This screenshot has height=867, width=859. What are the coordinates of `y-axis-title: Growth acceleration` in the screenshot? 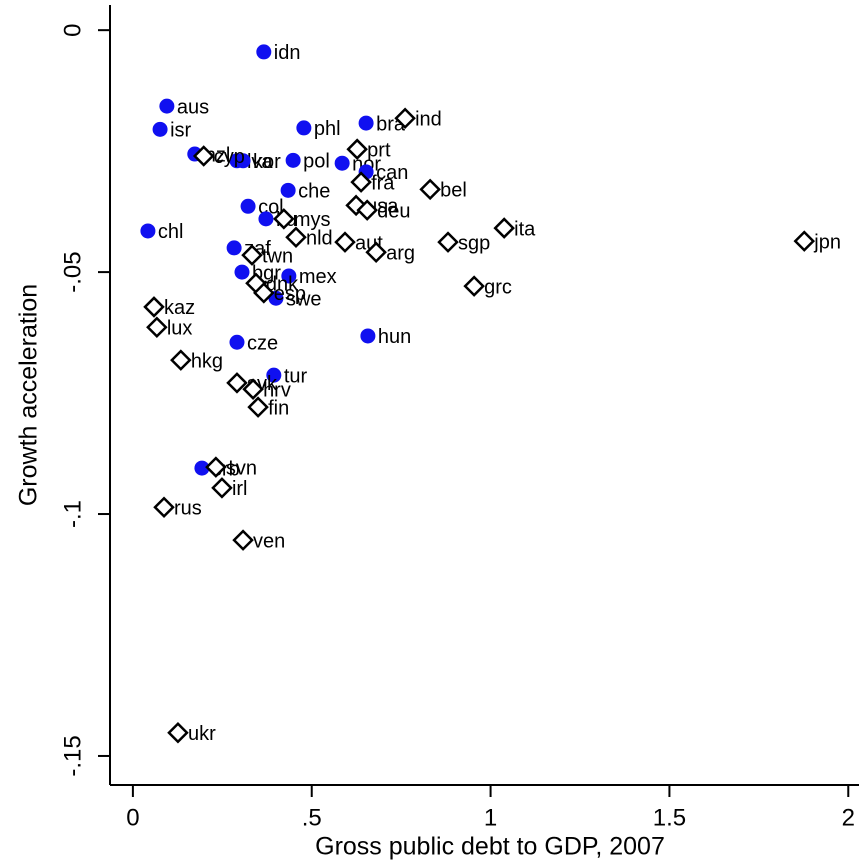 It's located at (29, 395).